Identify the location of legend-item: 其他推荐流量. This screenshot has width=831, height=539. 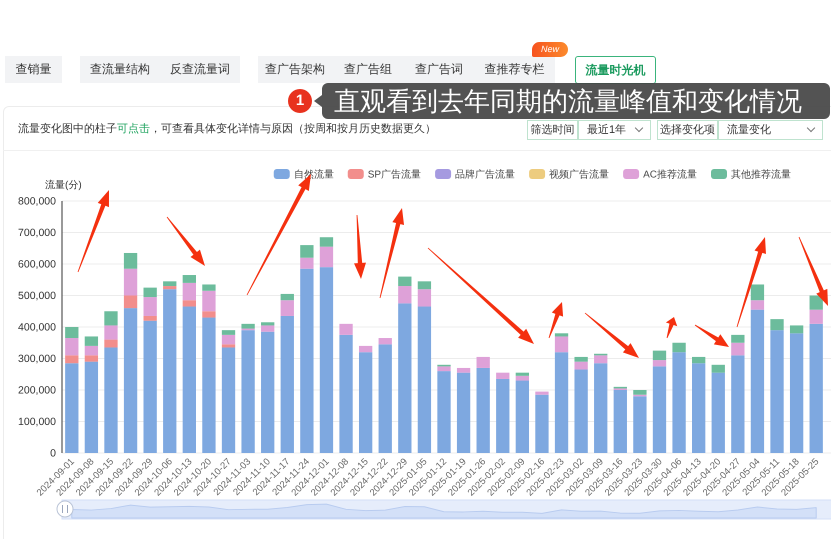
(751, 174).